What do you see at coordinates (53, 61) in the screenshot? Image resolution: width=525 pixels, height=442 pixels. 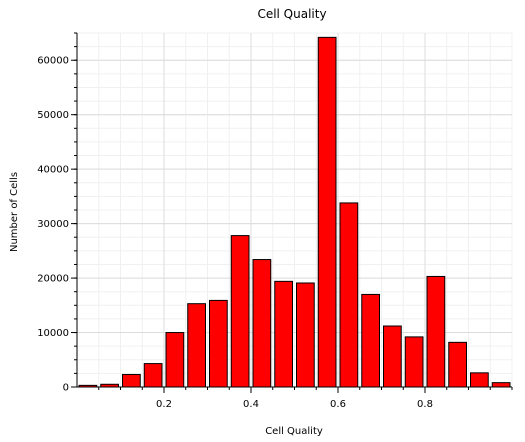 I see `y-tick-label: 60000` at bounding box center [53, 61].